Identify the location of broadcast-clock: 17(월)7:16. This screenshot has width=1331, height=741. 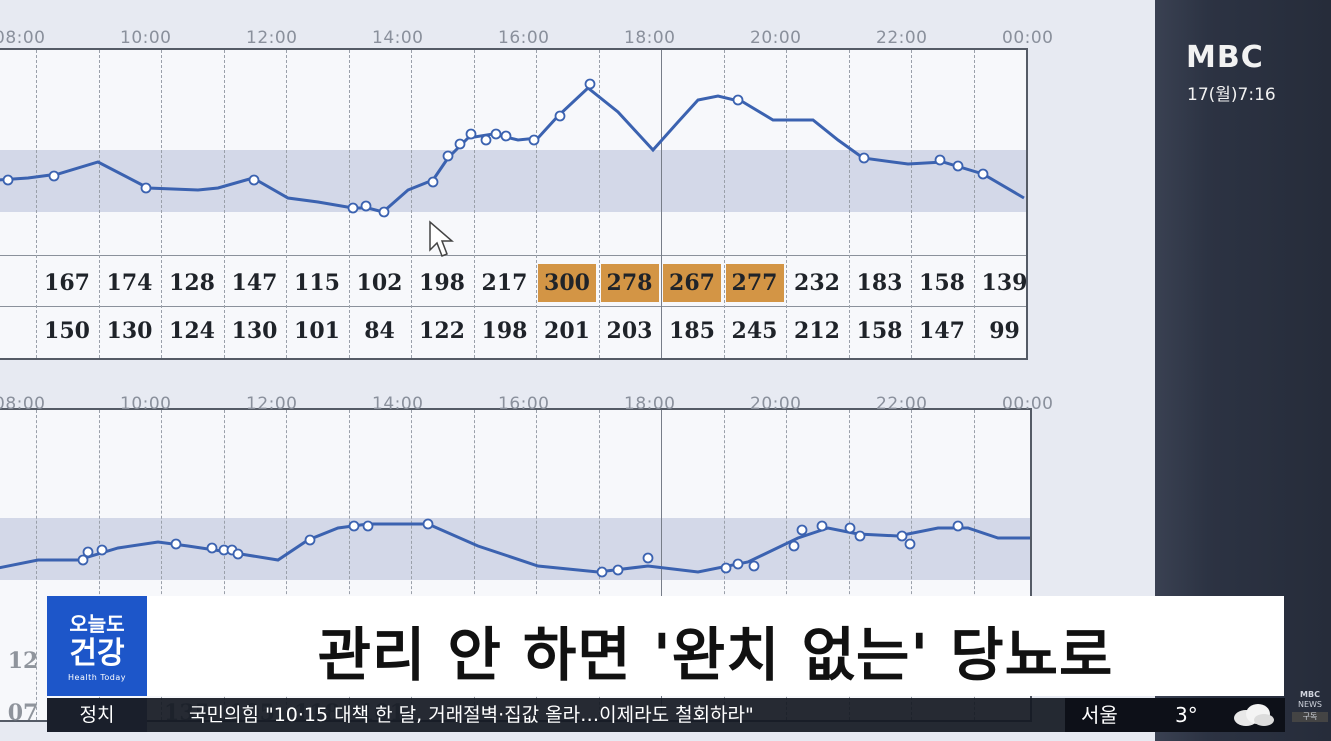
(1231, 95).